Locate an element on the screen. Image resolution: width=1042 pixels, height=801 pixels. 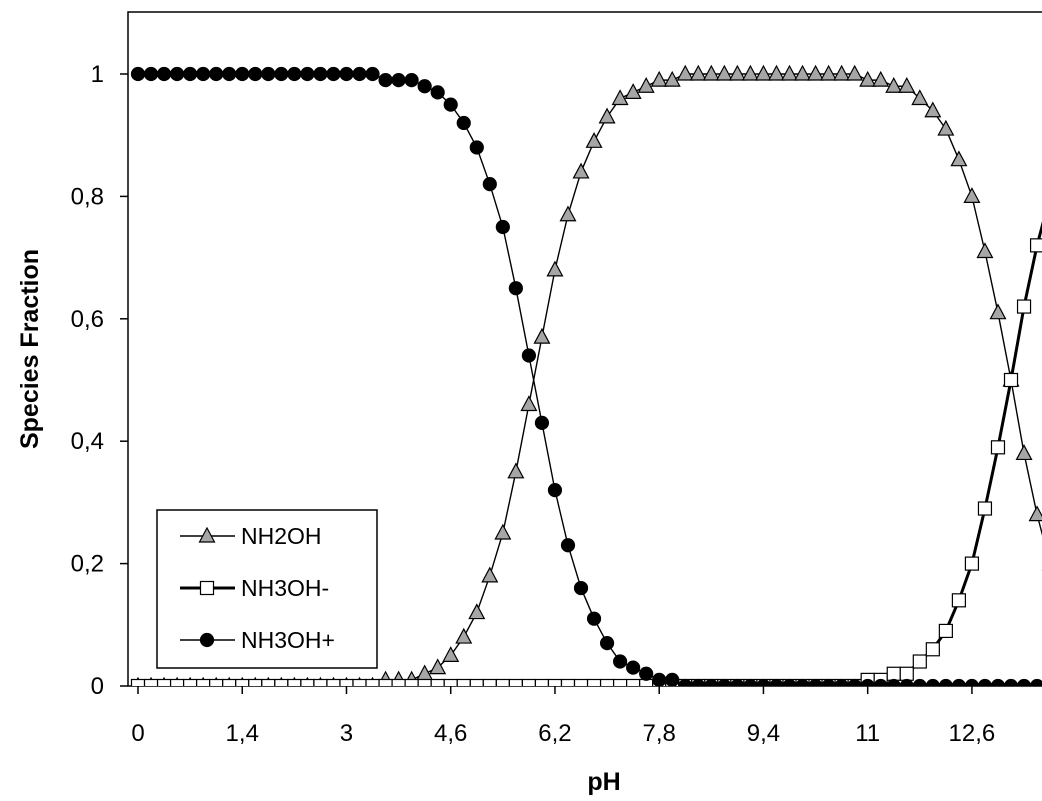
x-axis-title: pH is located at coordinates (603, 782).